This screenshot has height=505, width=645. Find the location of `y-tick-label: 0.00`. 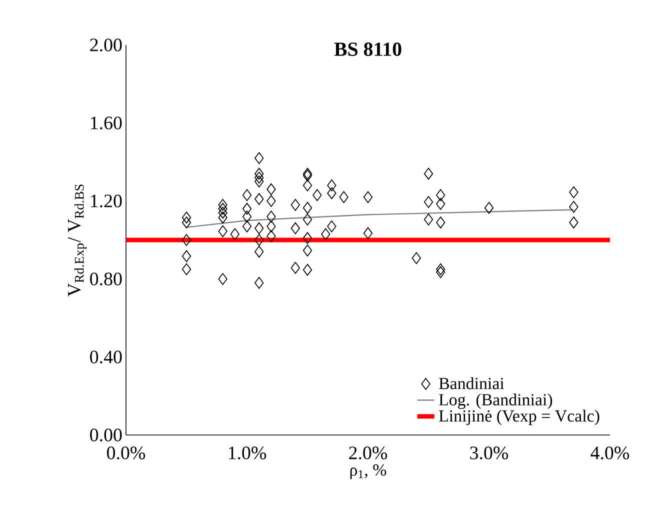

y-tick-label: 0.00 is located at coordinates (106, 435).